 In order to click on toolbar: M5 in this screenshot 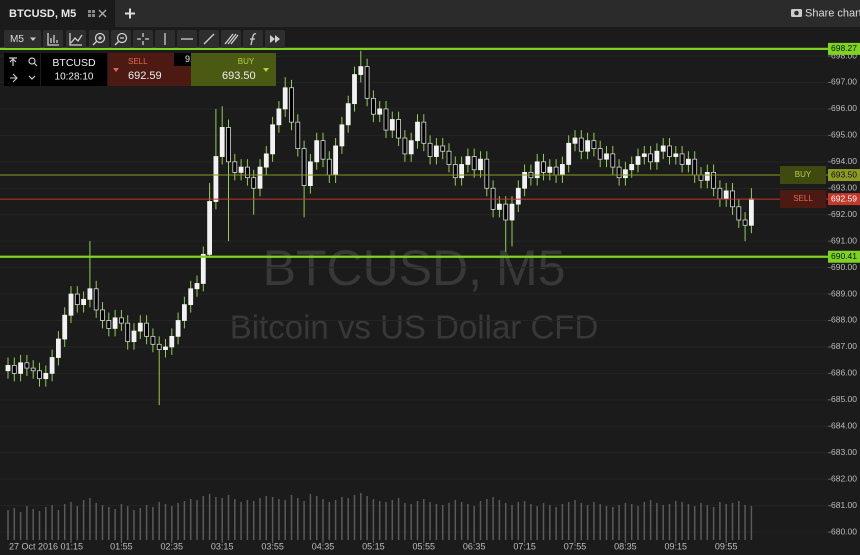, I will do `click(144, 39)`.